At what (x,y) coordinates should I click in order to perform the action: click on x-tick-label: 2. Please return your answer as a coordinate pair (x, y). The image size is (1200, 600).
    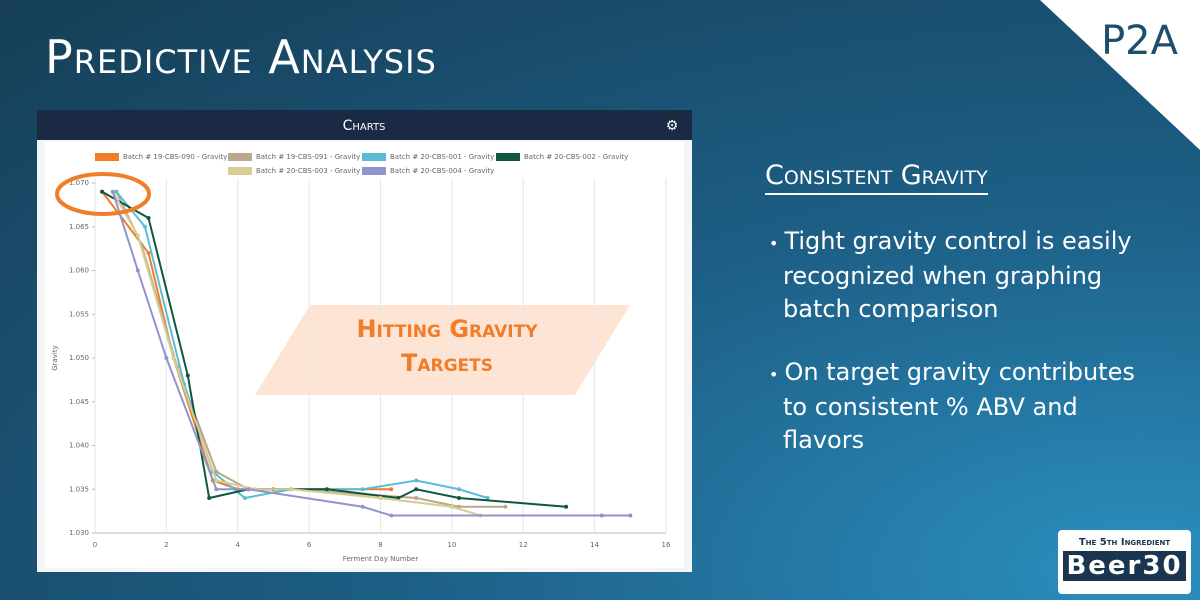
    Looking at the image, I should click on (166, 545).